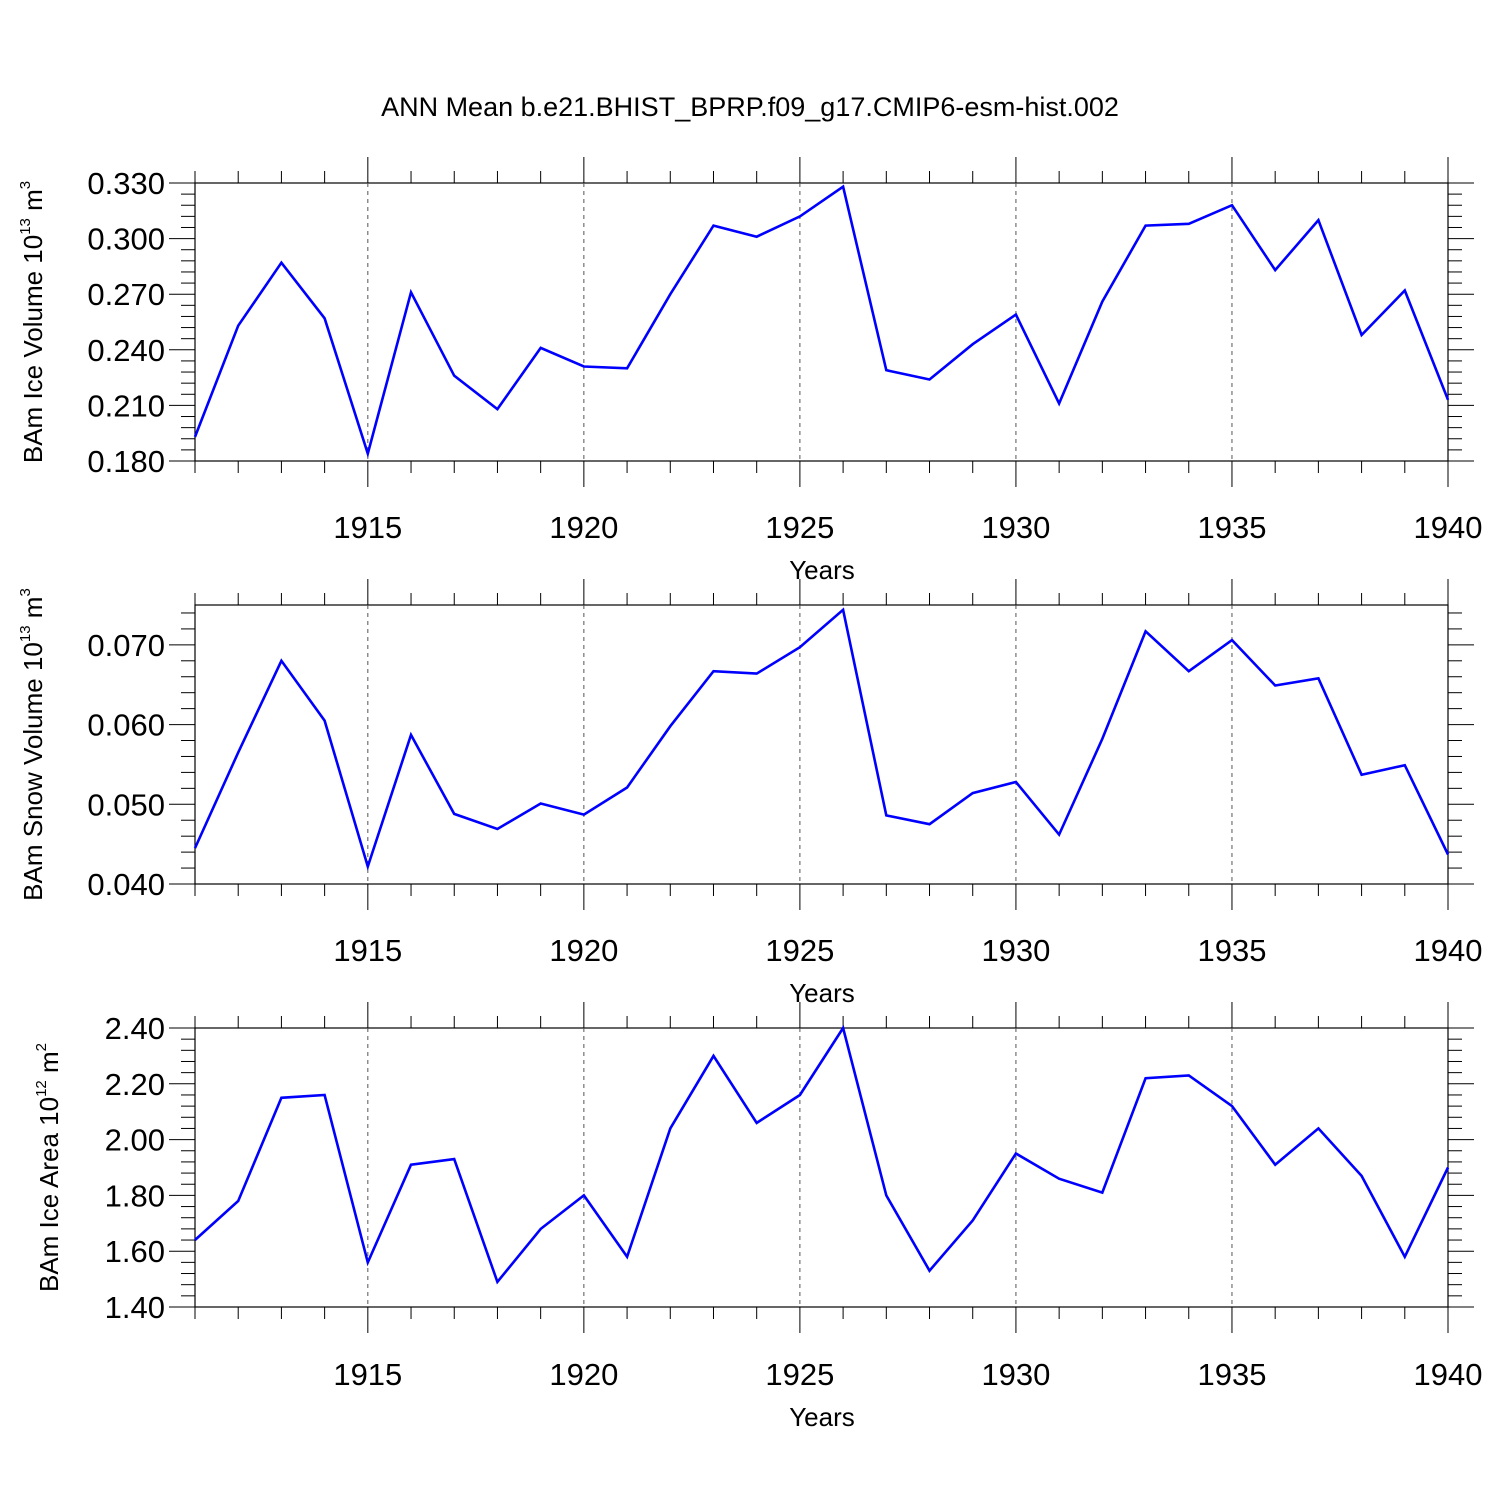 The image size is (1500, 1500). What do you see at coordinates (48, 1167) in the screenshot?
I see `y-axis-label: BAm Ice Area 1012 m2` at bounding box center [48, 1167].